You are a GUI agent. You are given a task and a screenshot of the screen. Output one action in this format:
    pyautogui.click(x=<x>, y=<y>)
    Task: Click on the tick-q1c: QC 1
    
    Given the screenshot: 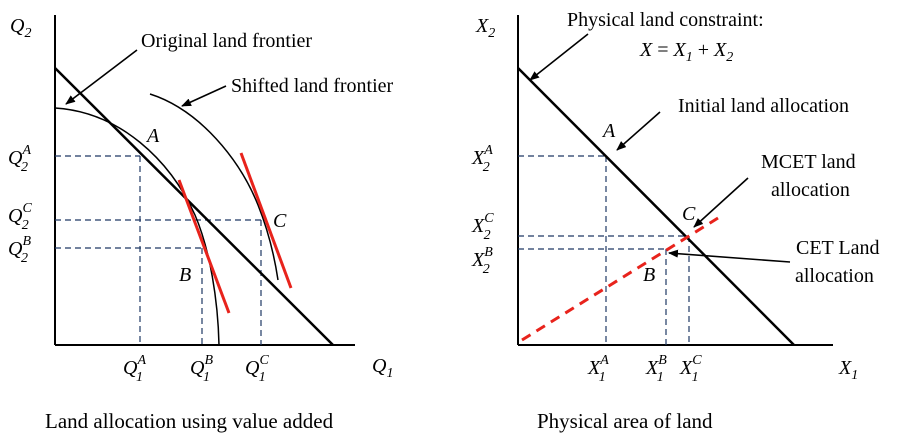 What is the action you would take?
    pyautogui.click(x=257, y=369)
    